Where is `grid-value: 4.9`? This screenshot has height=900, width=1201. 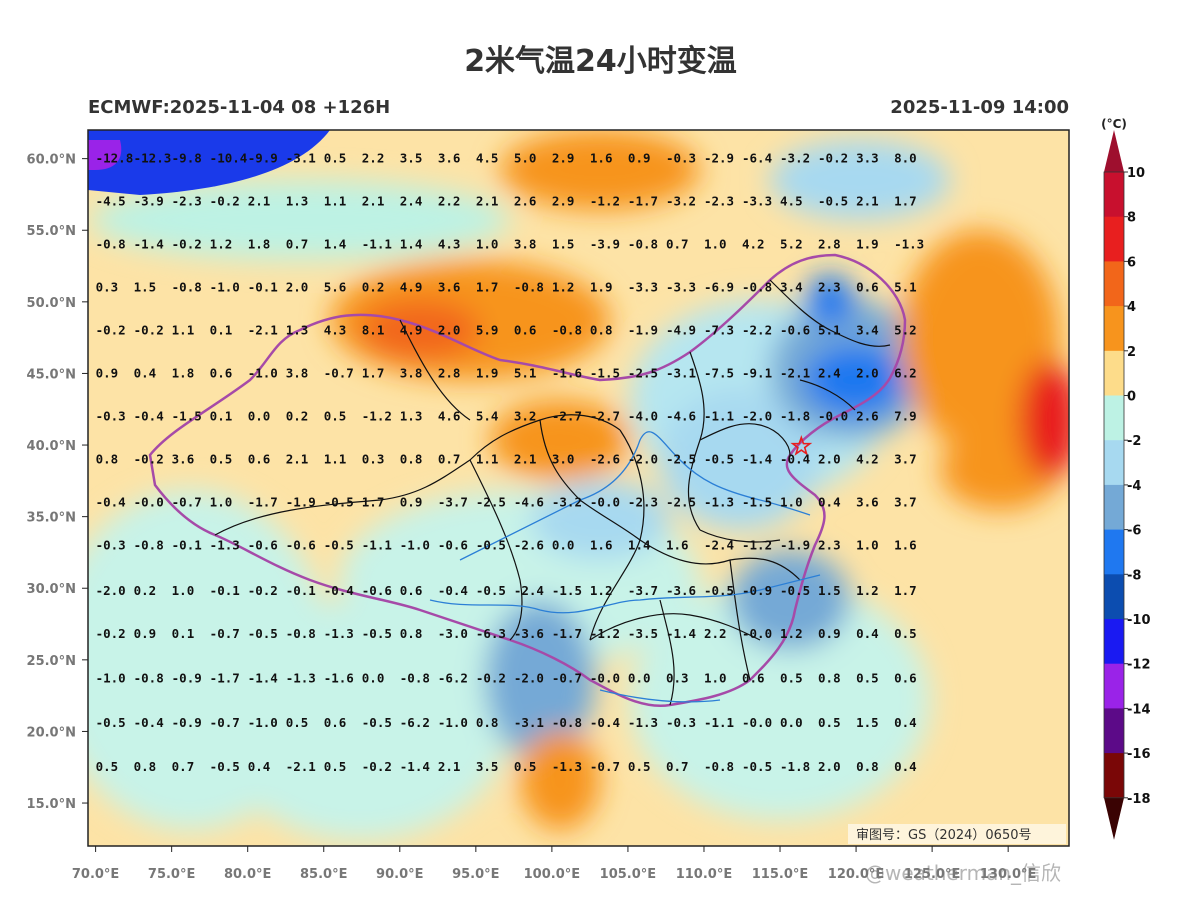 grid-value: 4.9 is located at coordinates (411, 329).